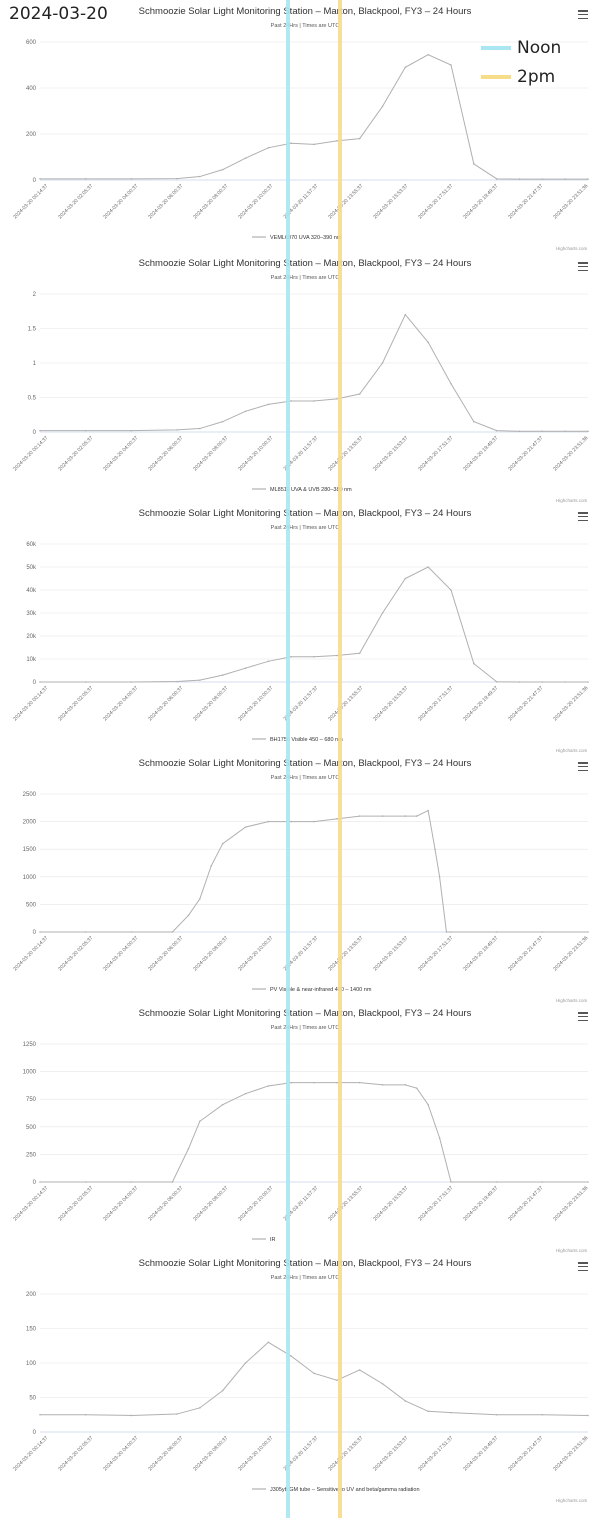 The image size is (610, 1518). Describe the element at coordinates (314, 1378) in the screenshot. I see `series-line` at that location.